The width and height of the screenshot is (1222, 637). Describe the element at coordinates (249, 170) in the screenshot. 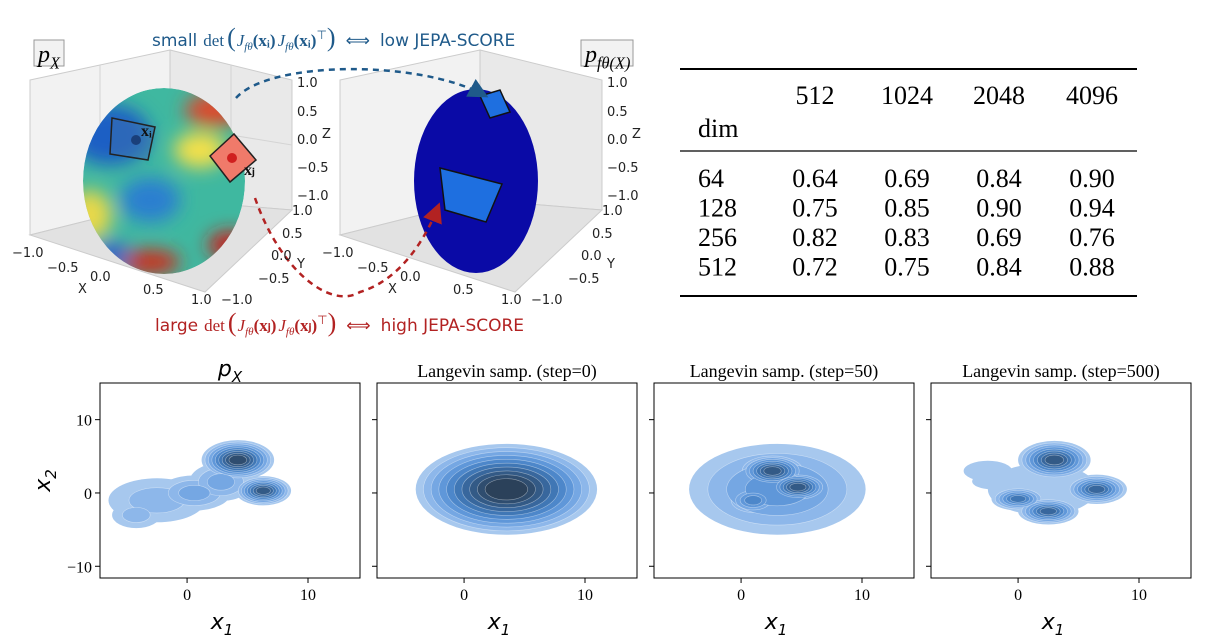

I see `point-label: xⱼ` at that location.